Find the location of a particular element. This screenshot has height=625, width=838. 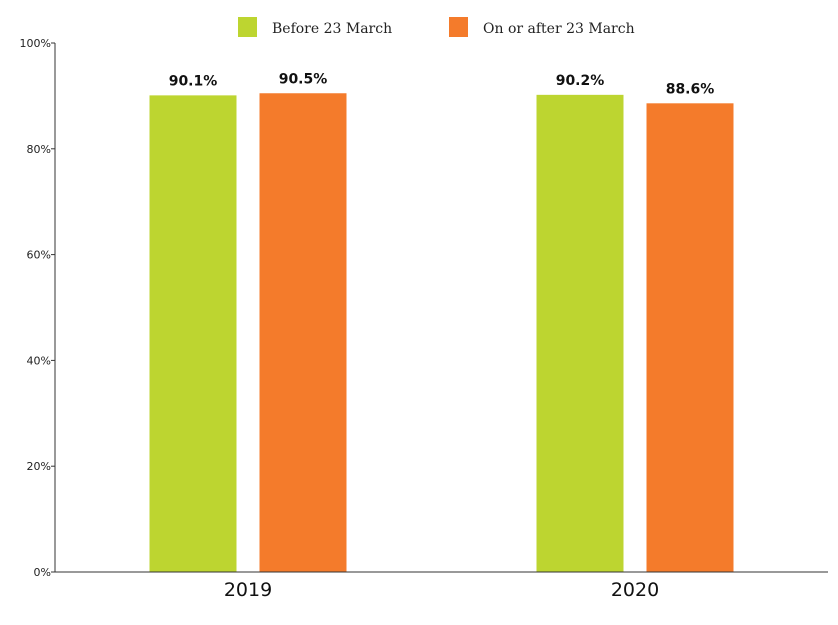

y-tick-label: 80% is located at coordinates (39, 149).